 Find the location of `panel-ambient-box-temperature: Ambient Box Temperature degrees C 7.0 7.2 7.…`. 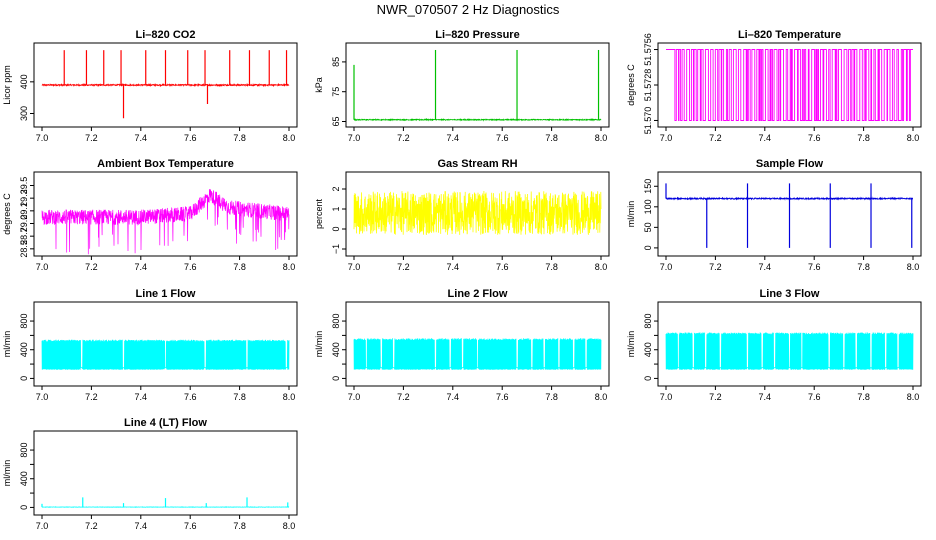

panel-ambient-box-temperature: Ambient Box Temperature degrees C 7.0 7.2 7.… is located at coordinates (150, 215).